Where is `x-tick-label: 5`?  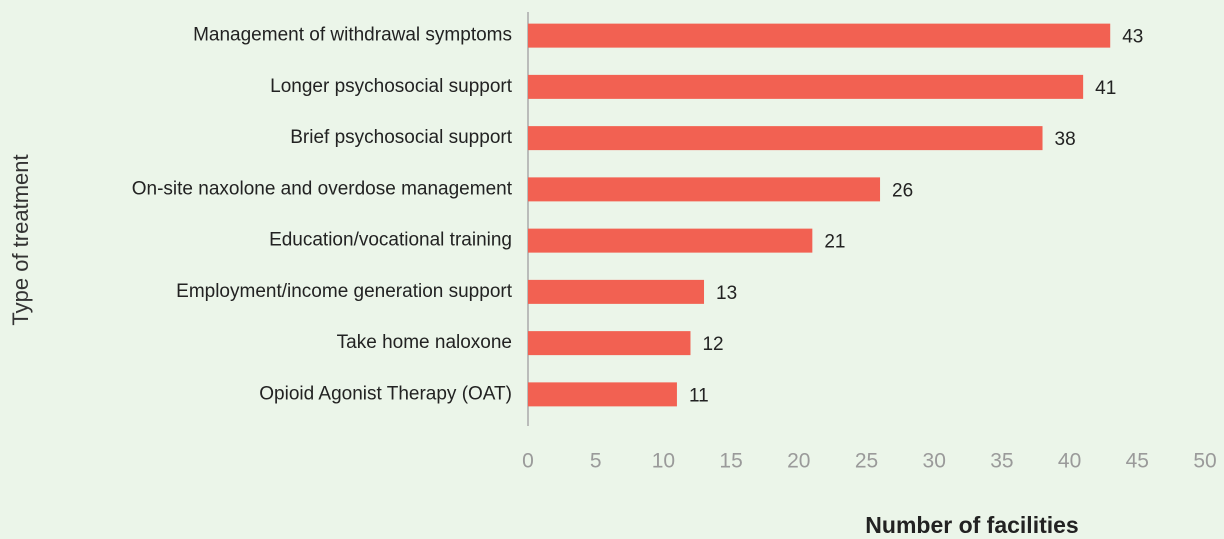
x-tick-label: 5 is located at coordinates (596, 461).